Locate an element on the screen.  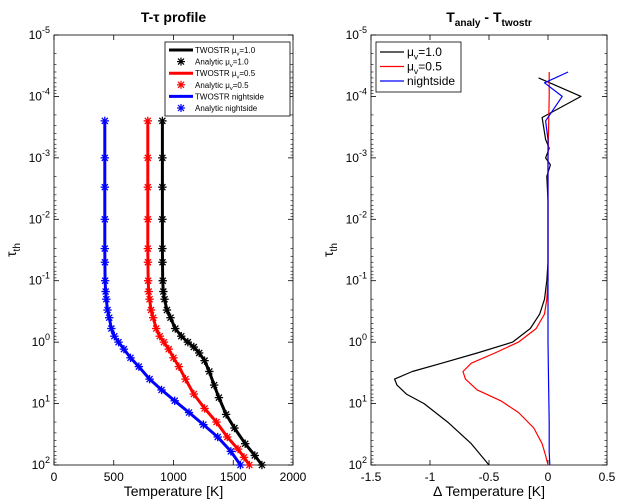
x-tick-label: 500 is located at coordinates (114, 477).